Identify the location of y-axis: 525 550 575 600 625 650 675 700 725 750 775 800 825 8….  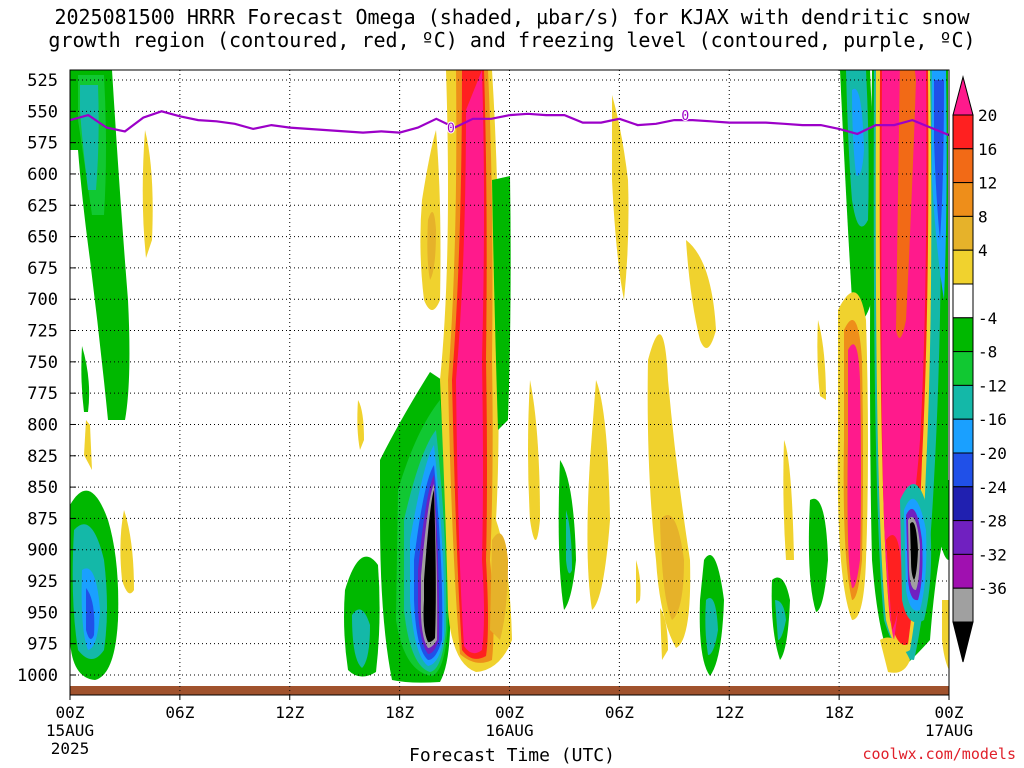
(46, 378).